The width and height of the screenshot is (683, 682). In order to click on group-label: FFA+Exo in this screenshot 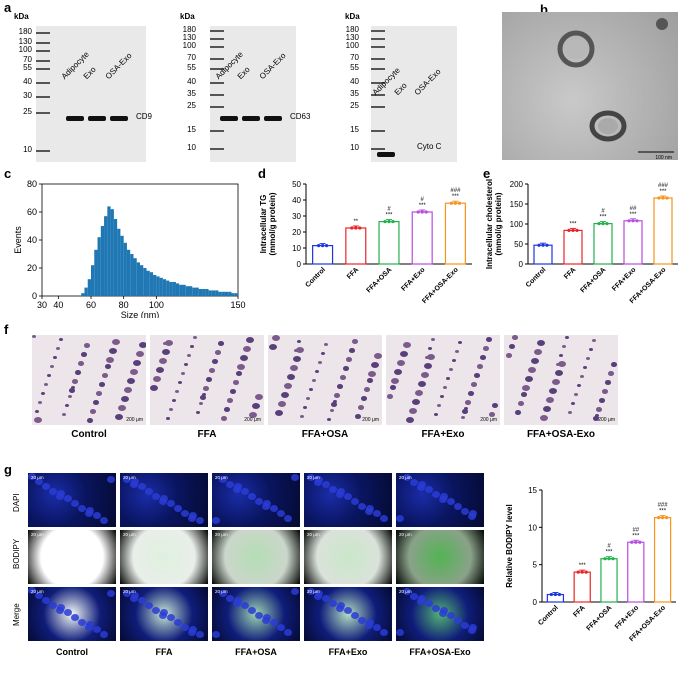, I will do `click(348, 652)`.